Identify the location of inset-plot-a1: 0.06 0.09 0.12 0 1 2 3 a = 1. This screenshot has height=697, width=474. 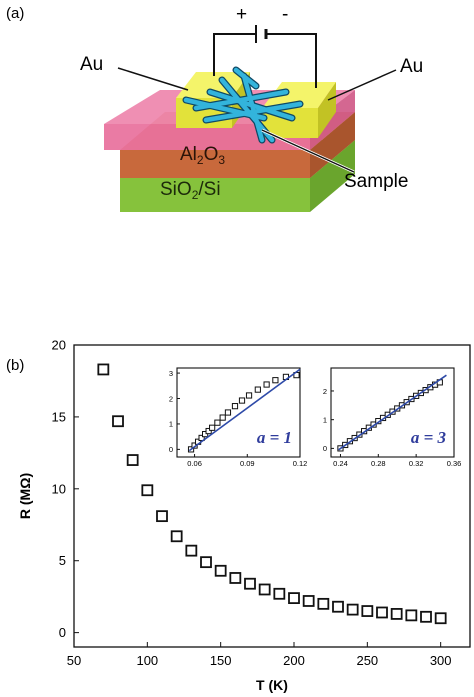
(238, 417).